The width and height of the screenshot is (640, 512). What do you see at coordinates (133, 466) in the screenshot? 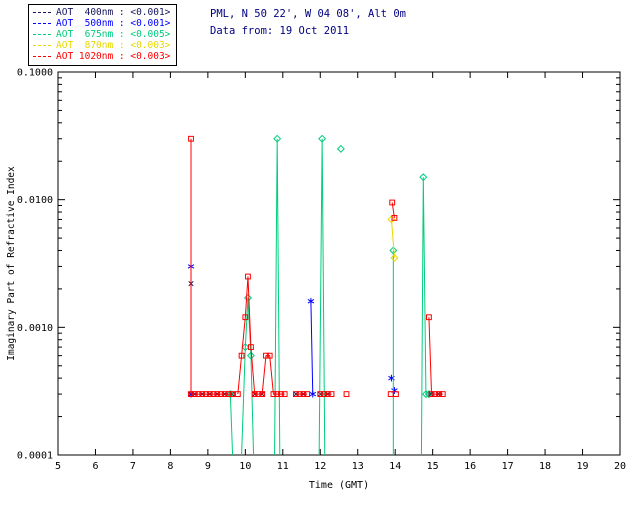
I see `x-tick-label: 7` at bounding box center [133, 466].